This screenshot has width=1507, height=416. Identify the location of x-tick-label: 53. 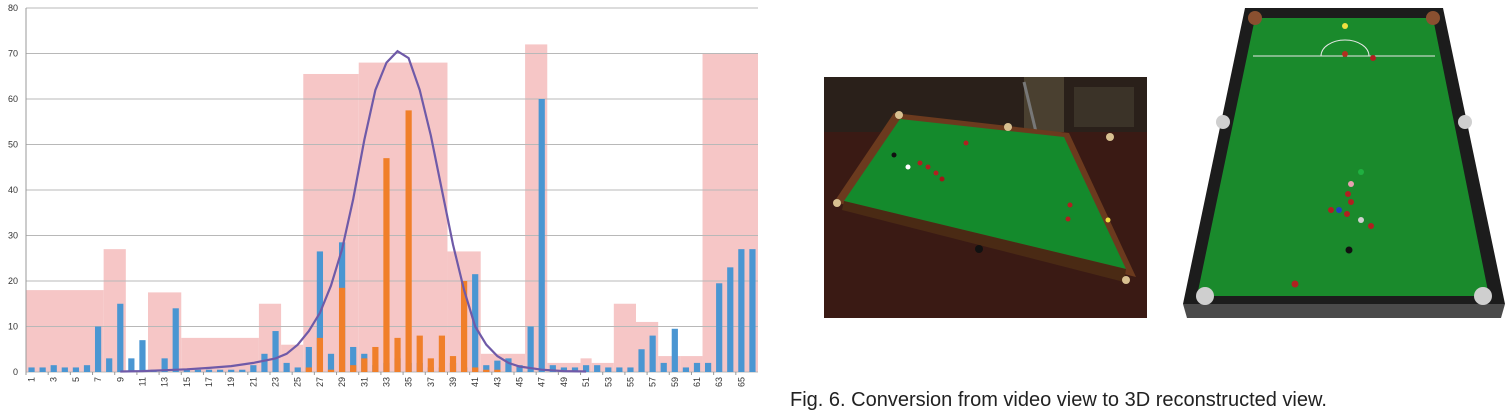
(608, 382).